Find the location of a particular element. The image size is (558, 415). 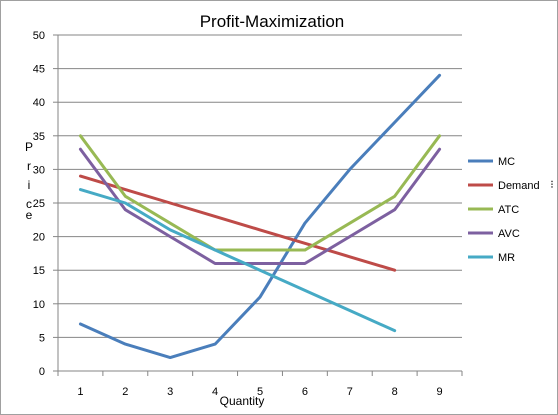

series-line-demand is located at coordinates (237, 223).